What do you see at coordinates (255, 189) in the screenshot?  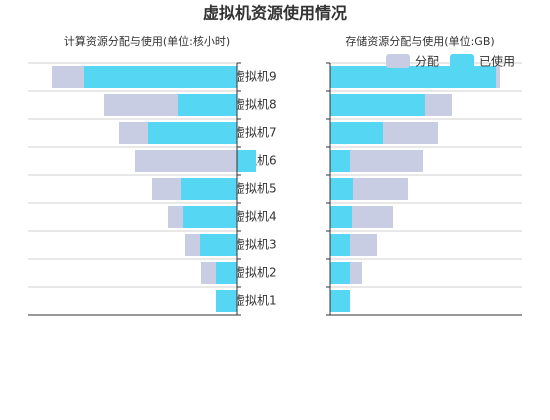 I see `y-tick-label: 虚拟机5` at bounding box center [255, 189].